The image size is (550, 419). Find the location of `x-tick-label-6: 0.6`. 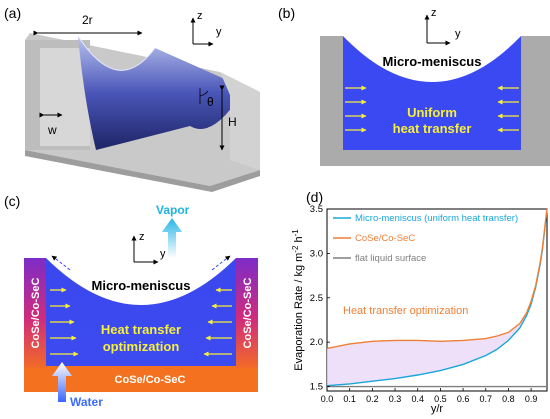

x-tick-label-6: 0.6 is located at coordinates (463, 399).